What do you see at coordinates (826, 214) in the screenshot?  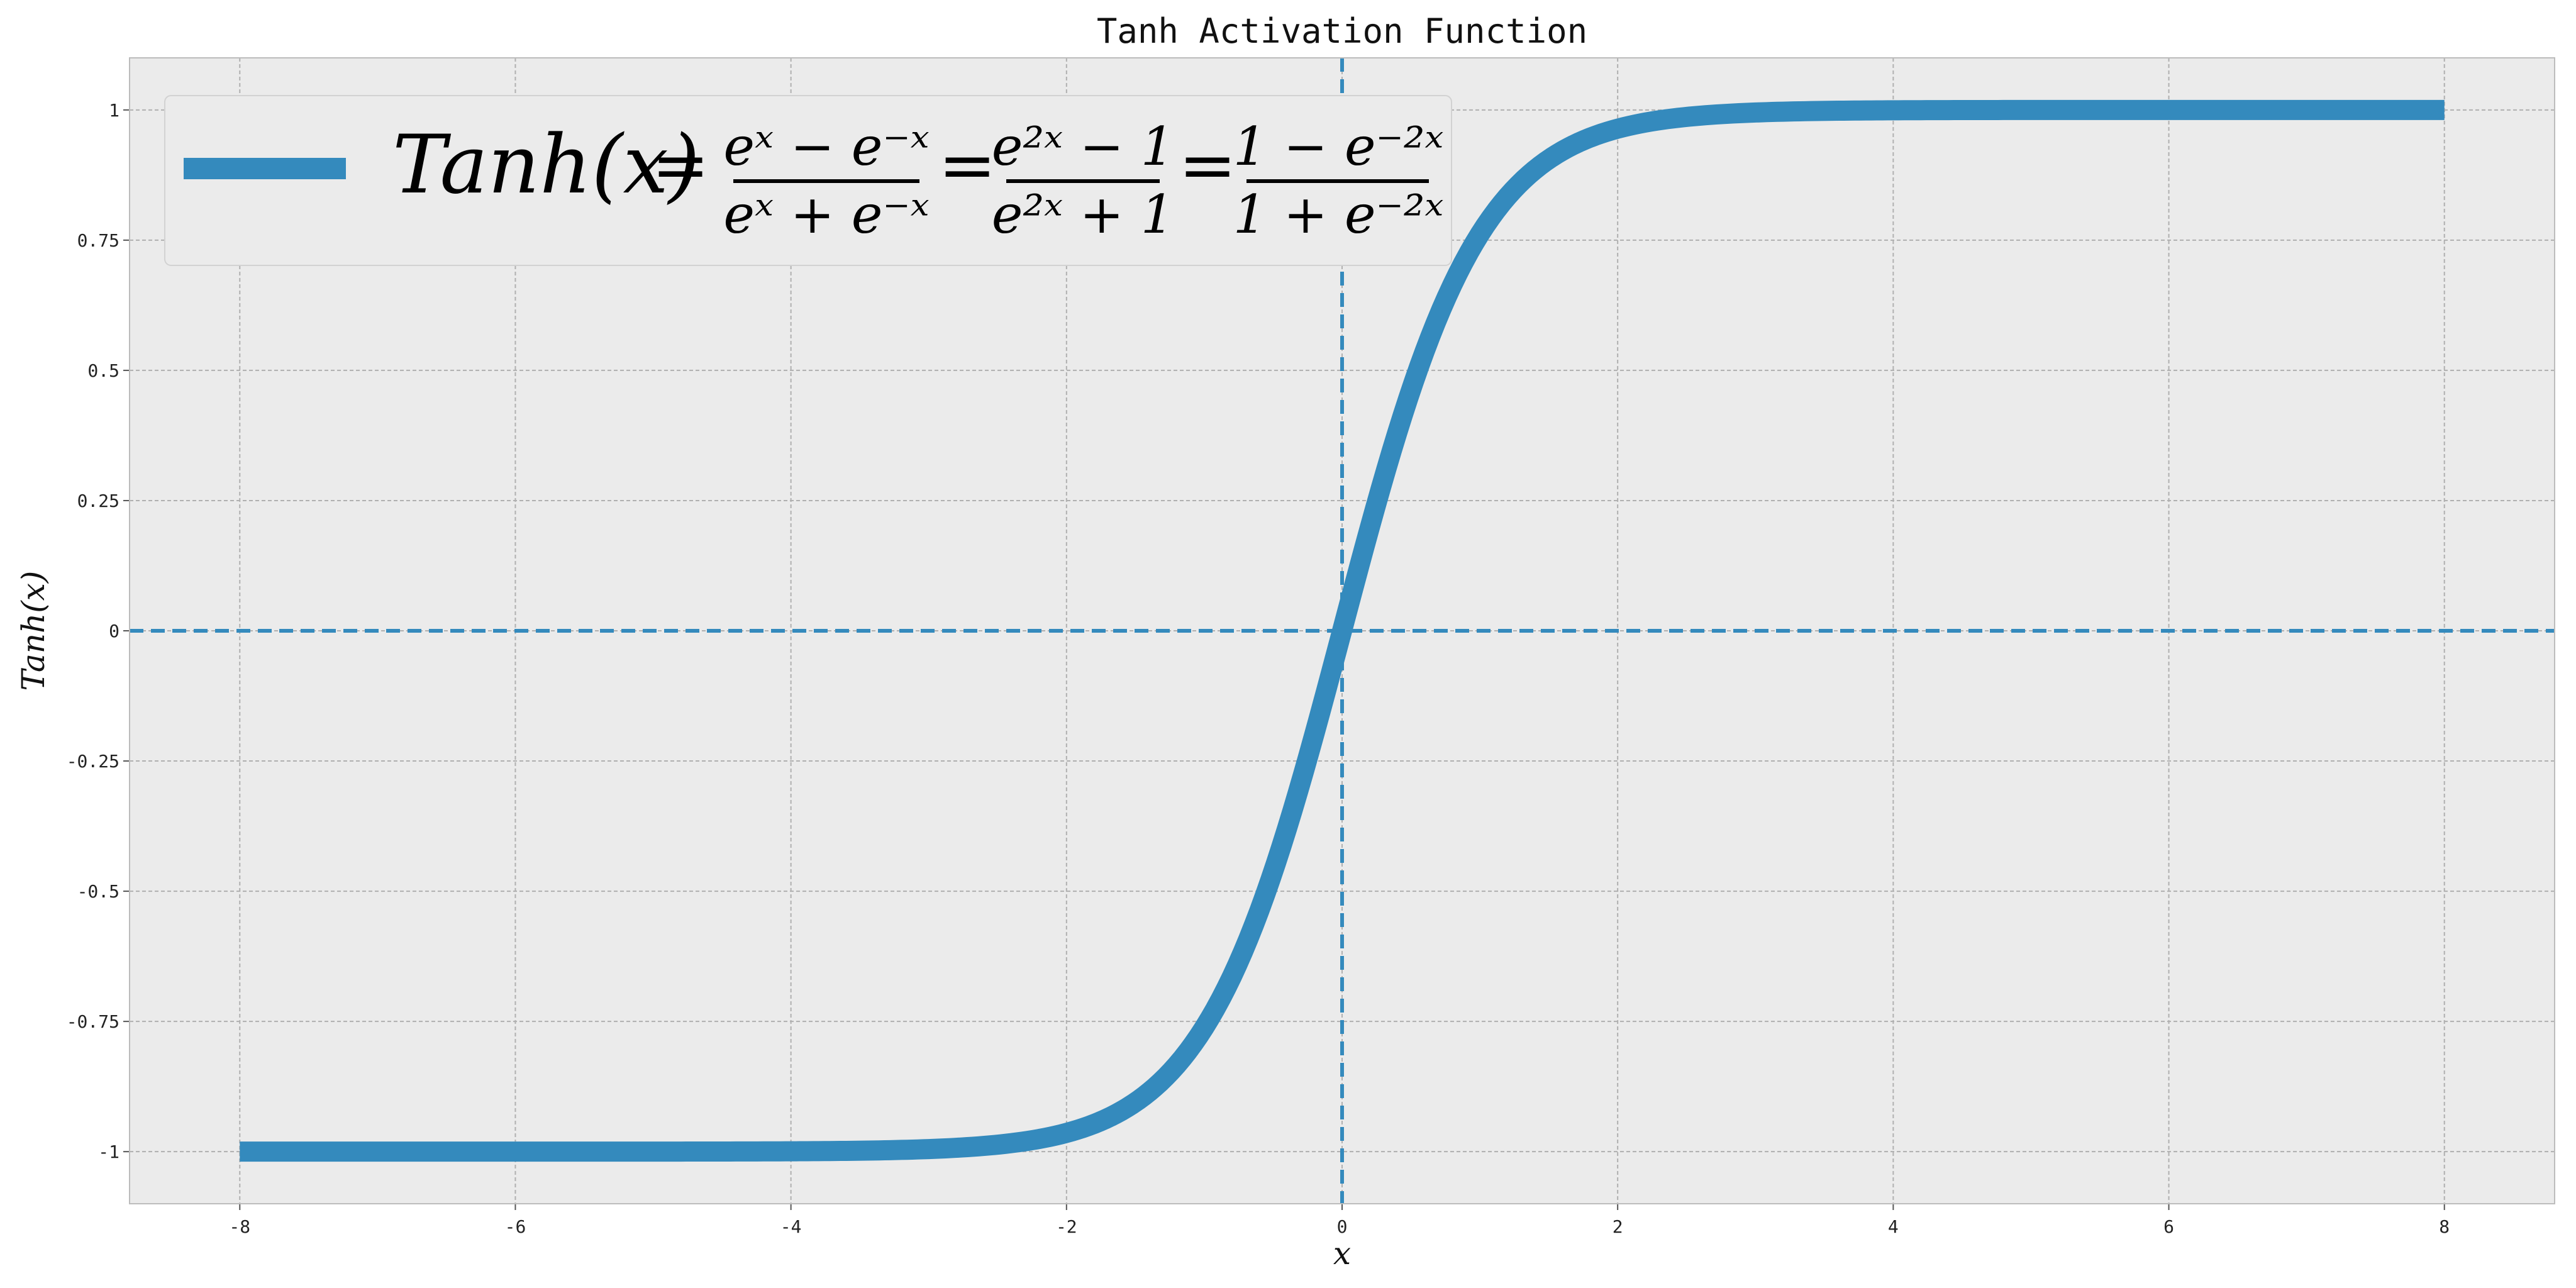 I see `legend-frac1-den: eˣ + e⁻ˣ` at bounding box center [826, 214].